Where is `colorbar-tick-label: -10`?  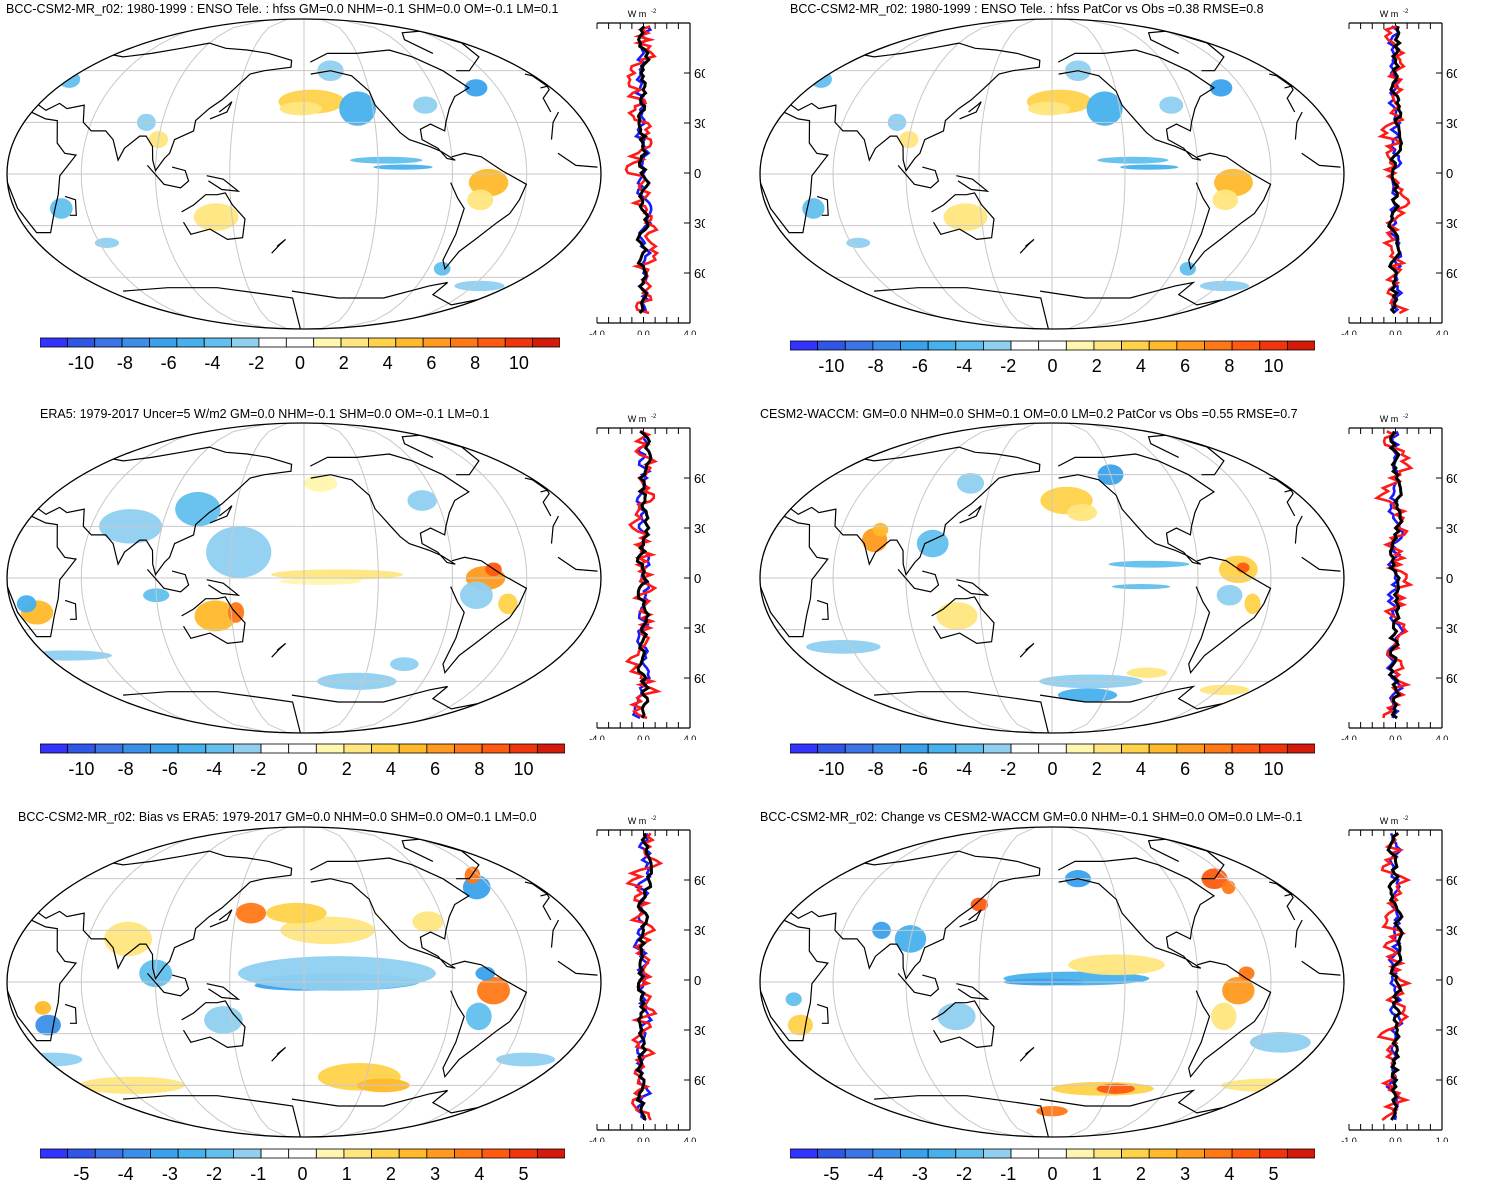 colorbar-tick-label: -10 is located at coordinates (81, 363).